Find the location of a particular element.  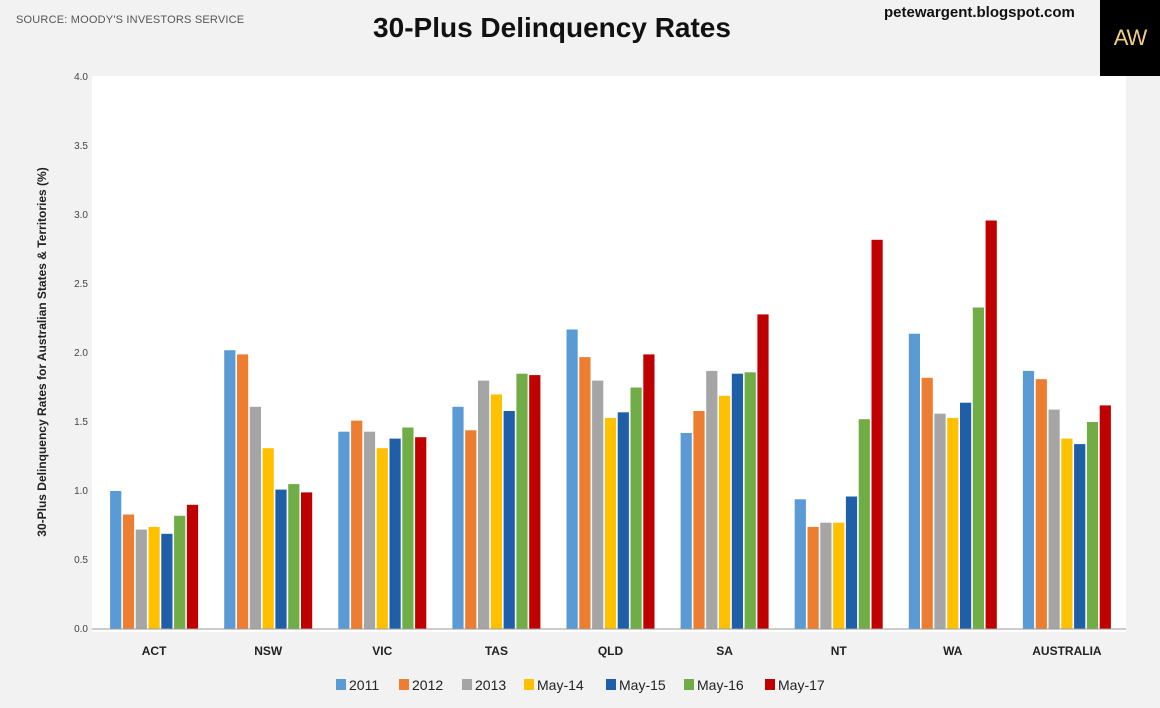

bar-vic-2013 is located at coordinates (369, 530).